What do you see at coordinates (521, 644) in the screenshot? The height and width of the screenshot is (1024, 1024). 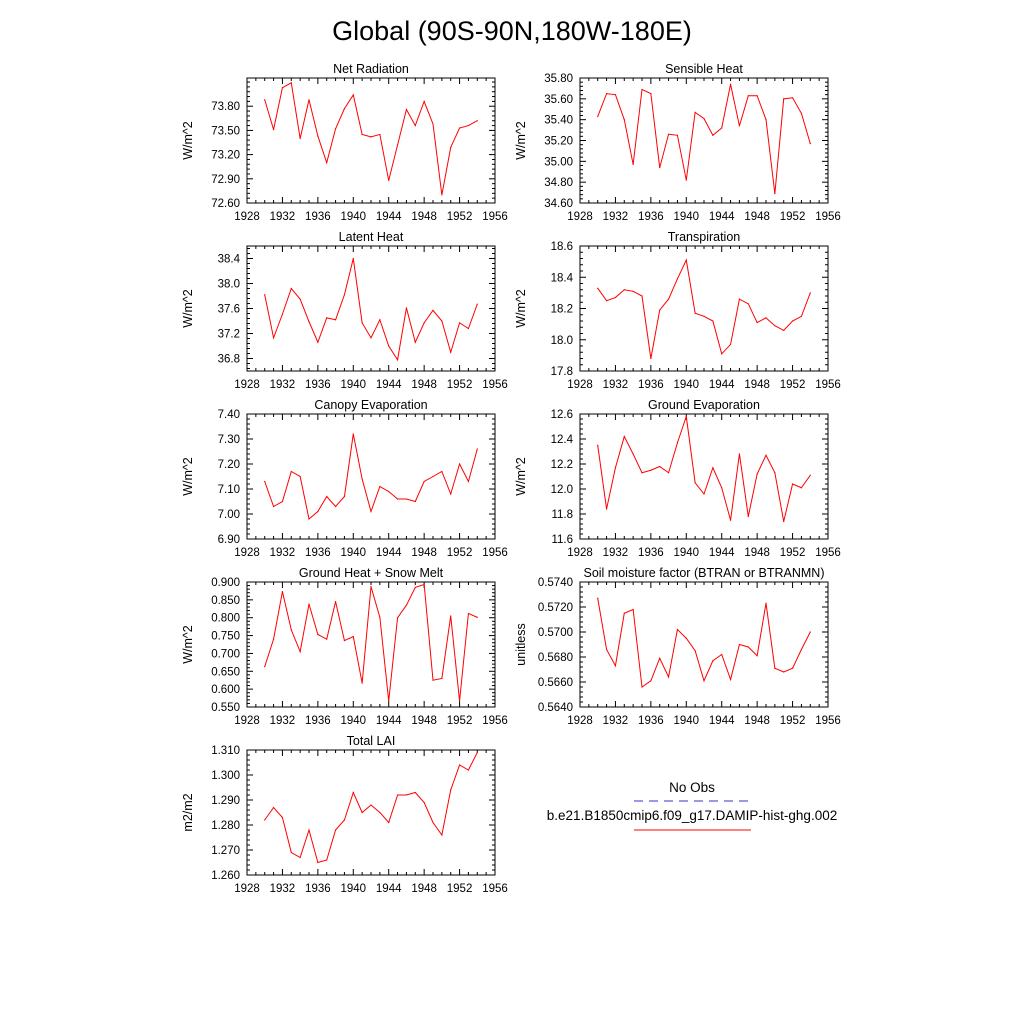 I see `y-axis-label: unitless` at bounding box center [521, 644].